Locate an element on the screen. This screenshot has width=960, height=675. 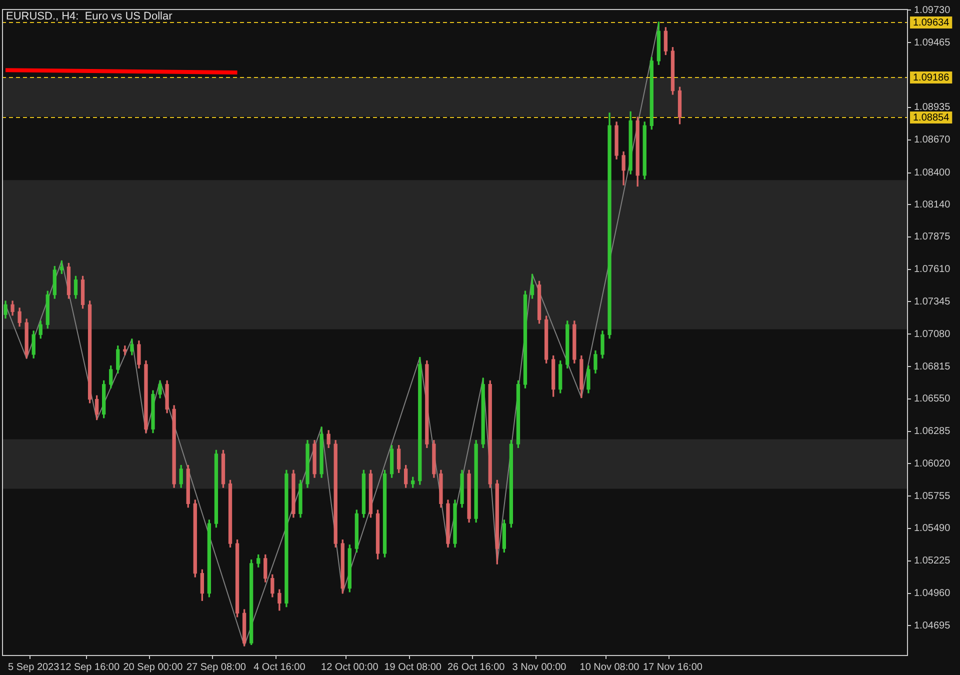
y-tick-label: 1.08400 is located at coordinates (932, 173).